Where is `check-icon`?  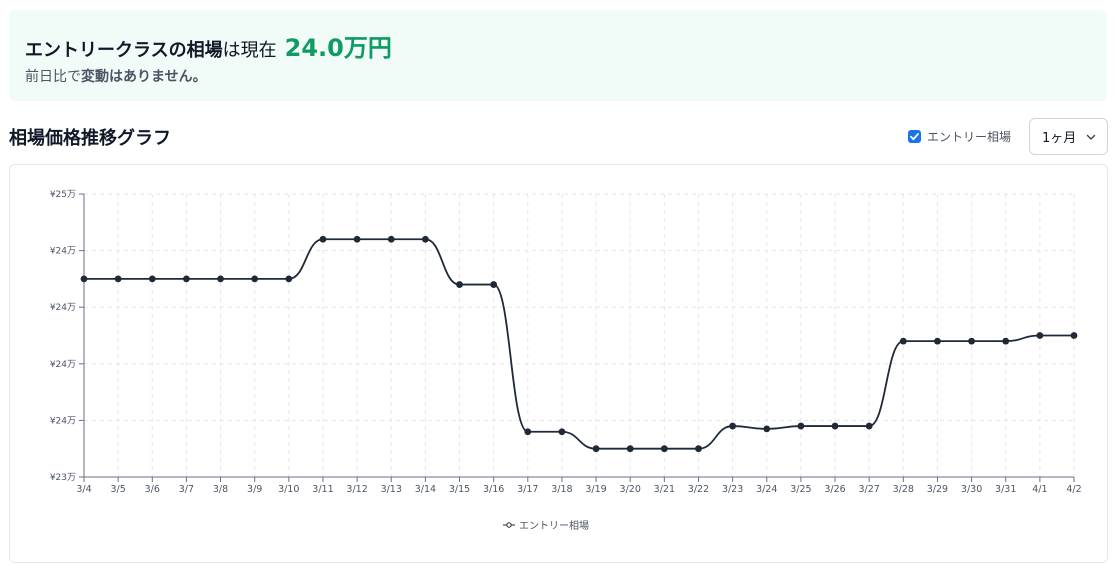
check-icon is located at coordinates (914, 137).